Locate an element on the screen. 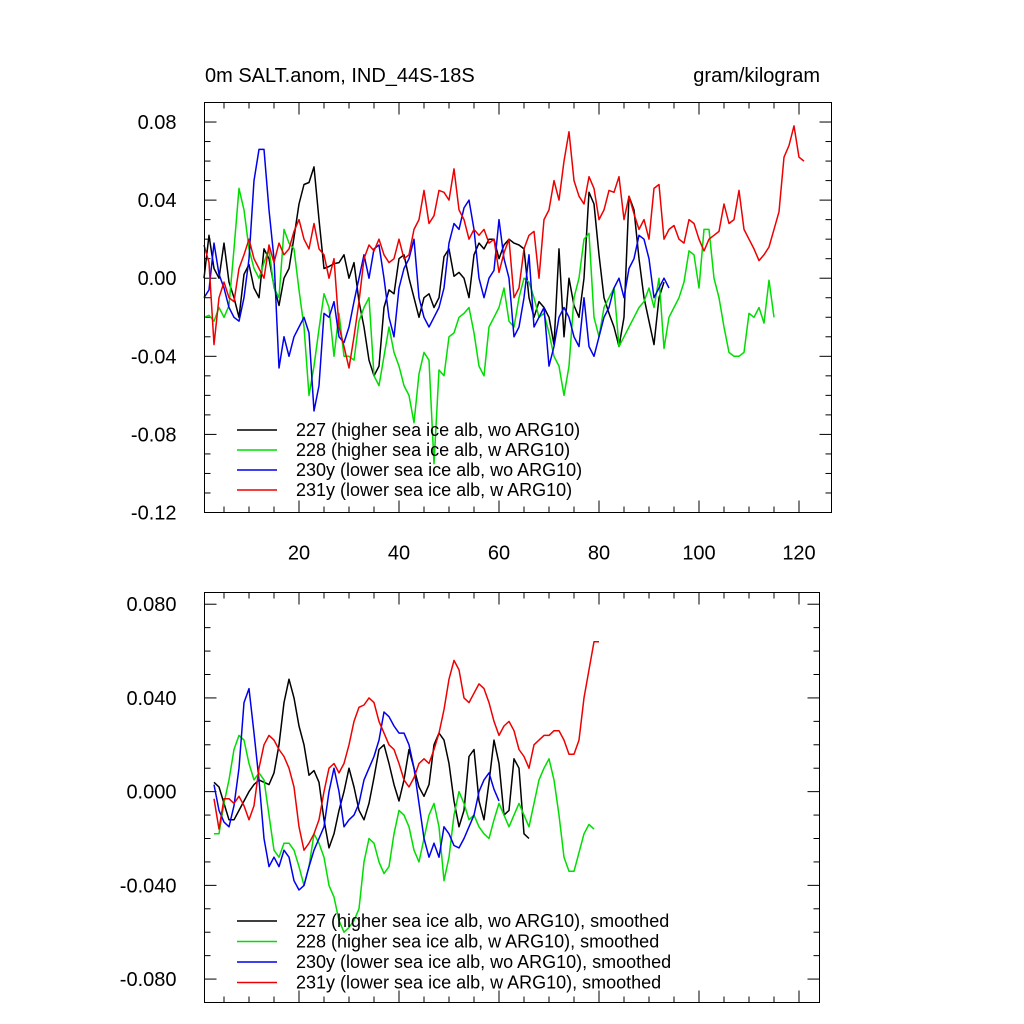 The image size is (1024, 1024). legend-label-s230: 230y (lower sea ice alb, wo ARG10) is located at coordinates (439, 470).